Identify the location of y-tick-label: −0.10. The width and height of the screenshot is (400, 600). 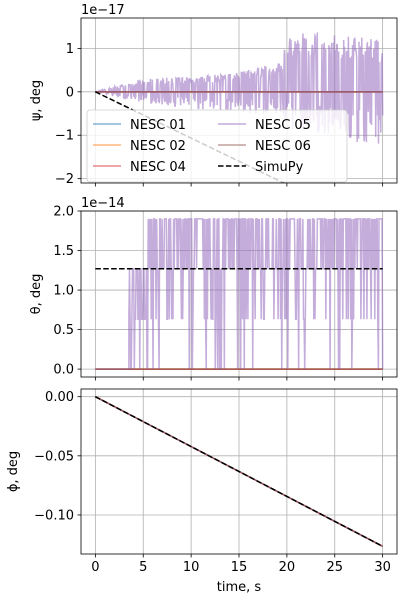
(54, 515).